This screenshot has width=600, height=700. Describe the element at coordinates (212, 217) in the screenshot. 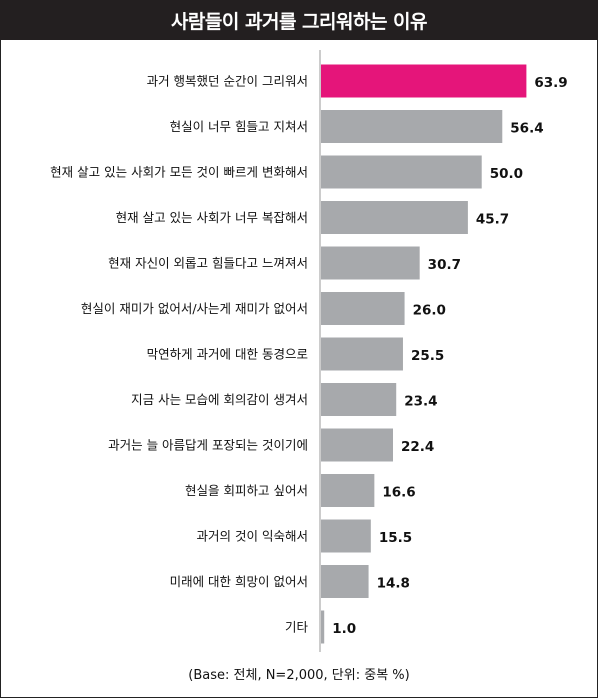

I see `category-label: 현재 살고 있는 사회가 너무 복잡해서` at that location.